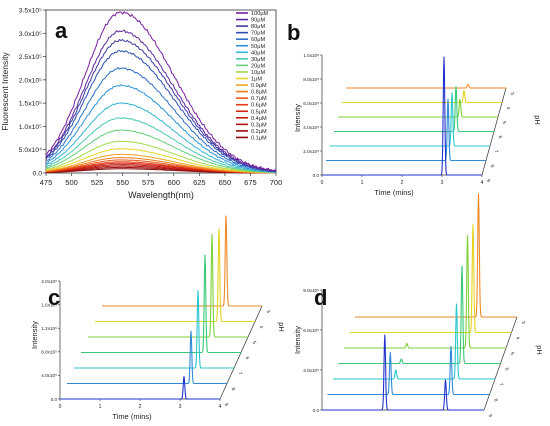 The height and width of the screenshot is (426, 550). What do you see at coordinates (259, 106) in the screenshot?
I see `legend-label-15: 0.6μM` at bounding box center [259, 106].